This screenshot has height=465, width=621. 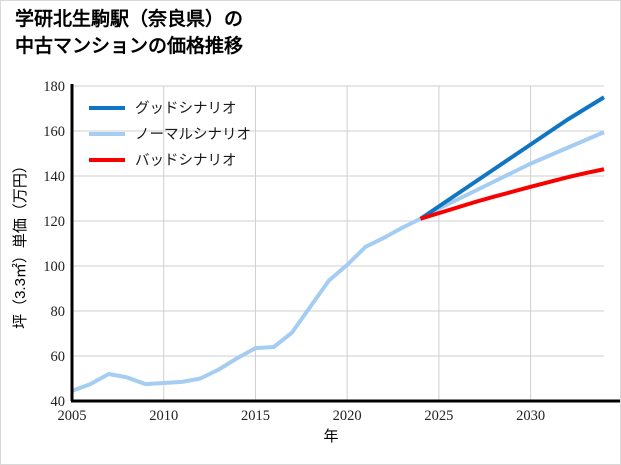 What do you see at coordinates (54, 267) in the screenshot?
I see `y-tick-label: 100` at bounding box center [54, 267].